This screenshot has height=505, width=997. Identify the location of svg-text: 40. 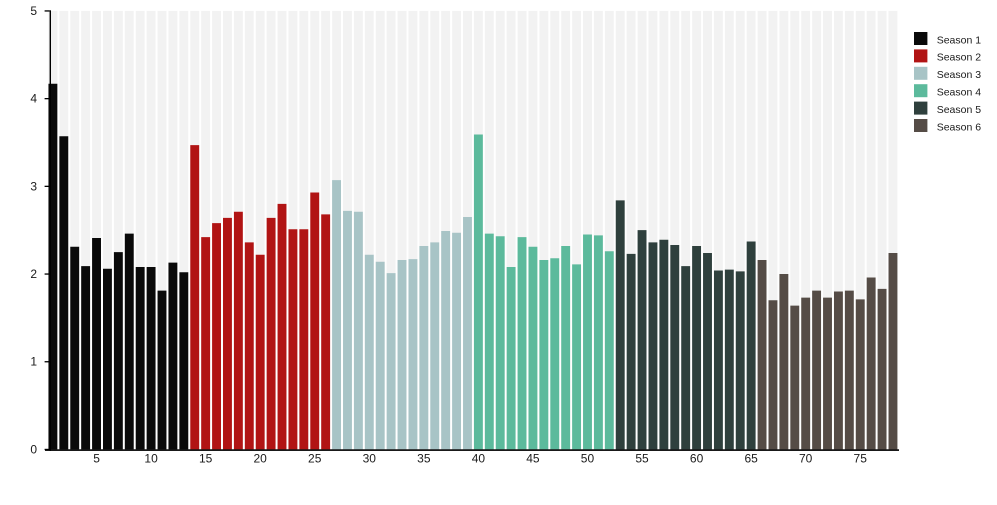
(479, 458).